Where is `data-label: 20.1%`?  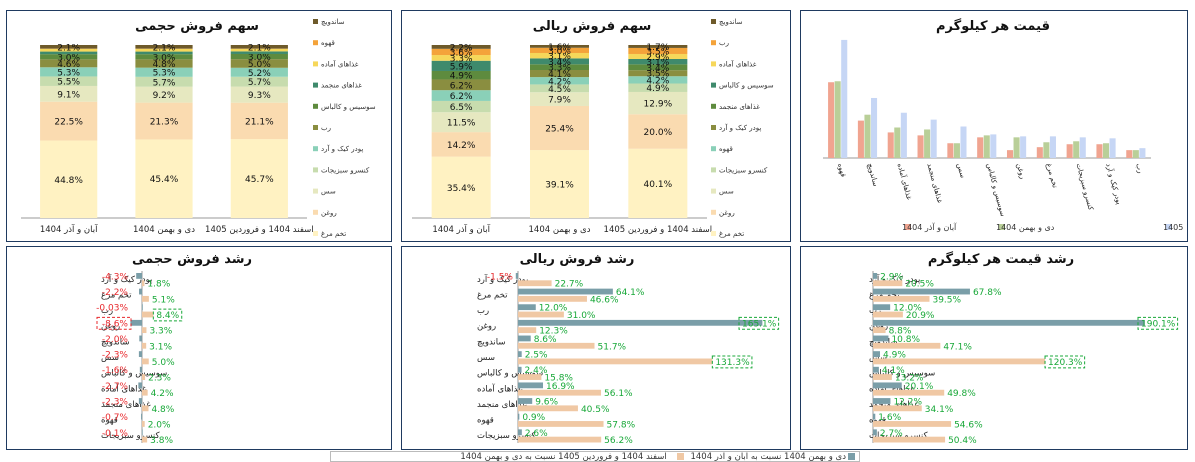
data-label: 20.1% is located at coordinates (919, 387).